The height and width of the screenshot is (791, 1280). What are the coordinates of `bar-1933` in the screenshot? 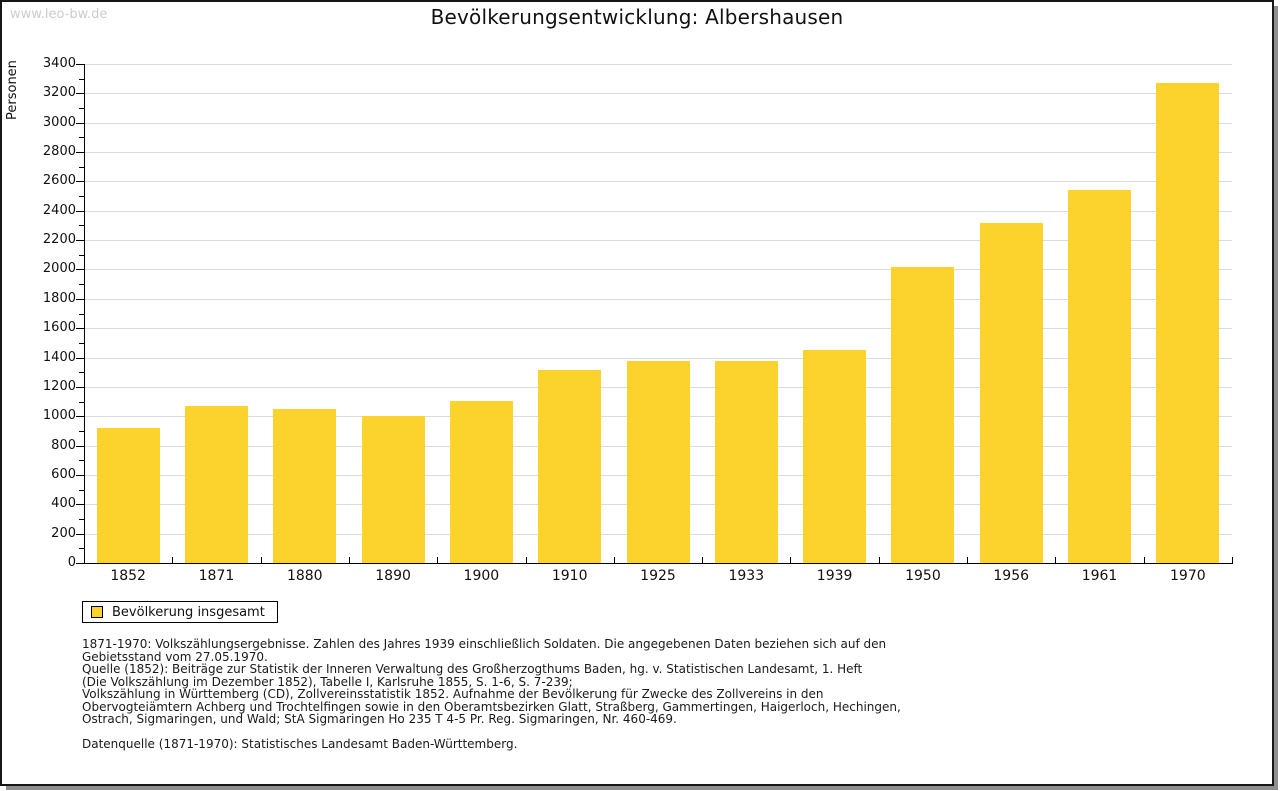 It's located at (746, 462).